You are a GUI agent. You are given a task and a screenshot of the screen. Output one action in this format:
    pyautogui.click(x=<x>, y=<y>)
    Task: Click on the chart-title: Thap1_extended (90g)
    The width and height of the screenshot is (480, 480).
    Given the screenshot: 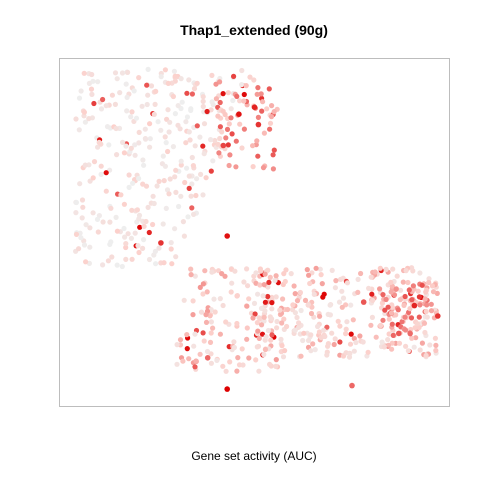 What is the action you would take?
    pyautogui.click(x=254, y=30)
    